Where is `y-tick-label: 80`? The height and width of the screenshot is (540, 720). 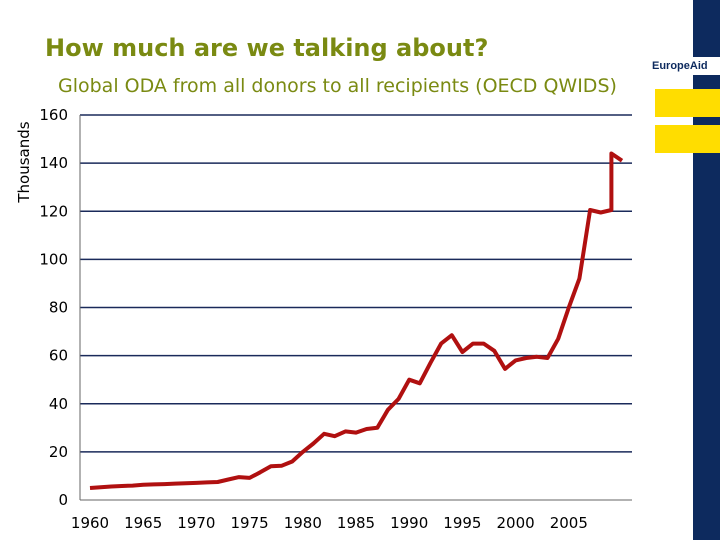
y-tick-label: 80 is located at coordinates (58, 308).